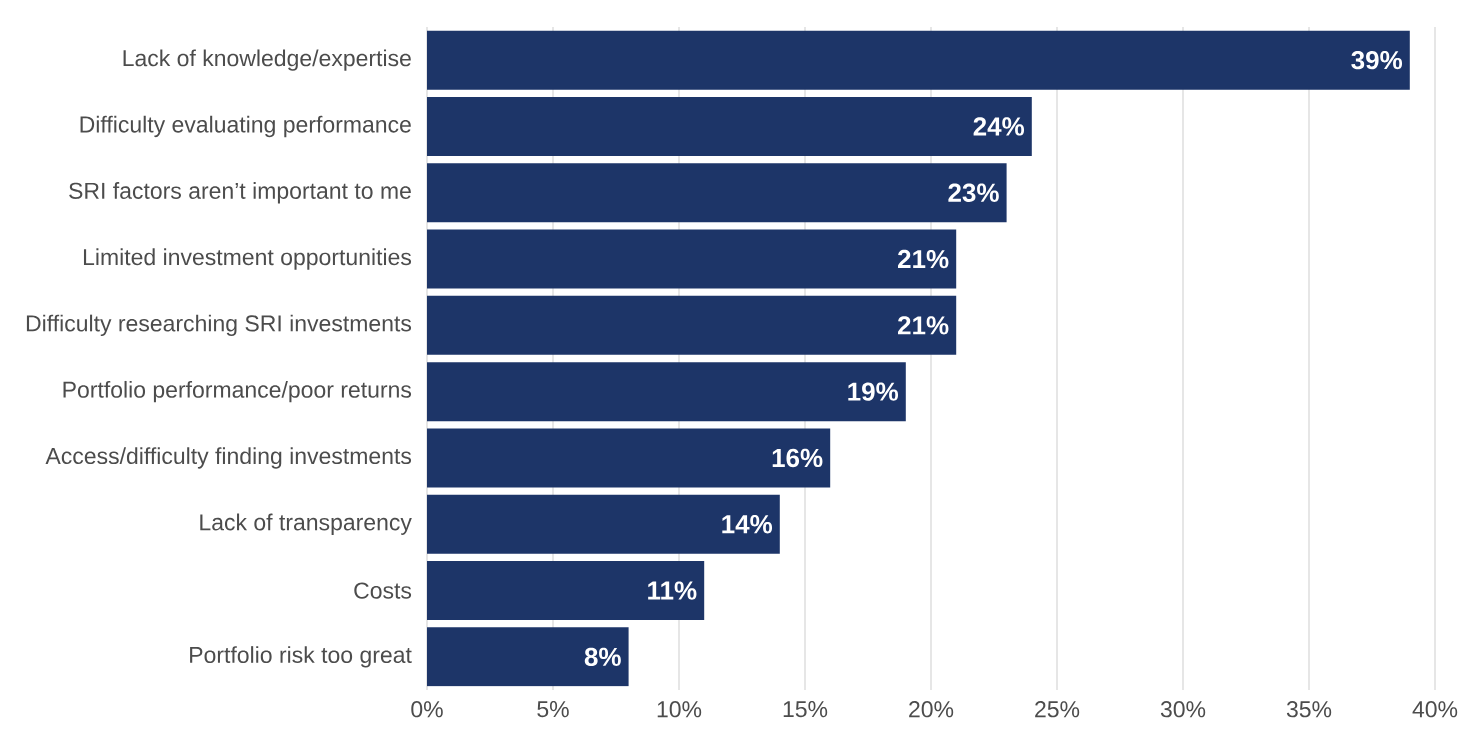 Image resolution: width=1458 pixels, height=740 pixels. I want to click on x-tick-label: 15%, so click(805, 709).